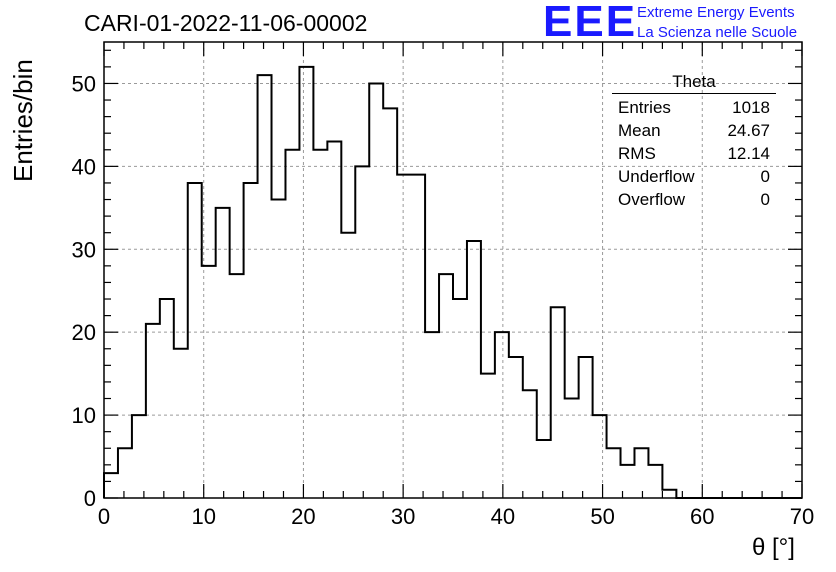  Describe the element at coordinates (702, 516) in the screenshot. I see `x-tick-label: 60` at that location.